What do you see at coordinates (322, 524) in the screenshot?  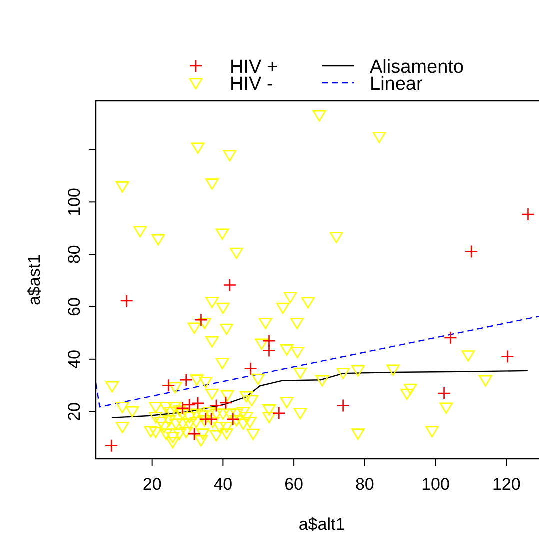 I see `x-axis-title: a$alt1` at bounding box center [322, 524].